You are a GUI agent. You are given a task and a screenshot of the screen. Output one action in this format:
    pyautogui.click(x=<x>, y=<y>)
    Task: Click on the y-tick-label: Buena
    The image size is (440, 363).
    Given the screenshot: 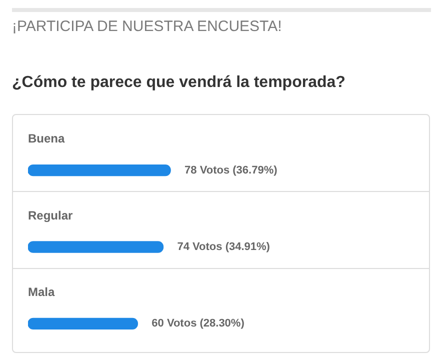 What is the action you would take?
    pyautogui.click(x=46, y=139)
    